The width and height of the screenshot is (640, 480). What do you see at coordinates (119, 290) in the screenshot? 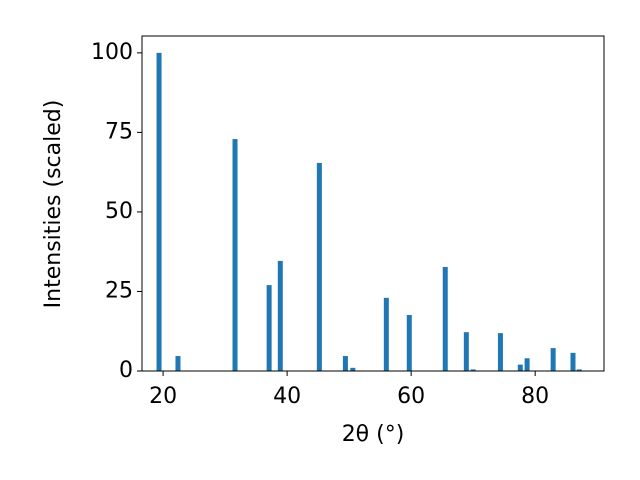
I see `y-tick-label: 25` at bounding box center [119, 290].